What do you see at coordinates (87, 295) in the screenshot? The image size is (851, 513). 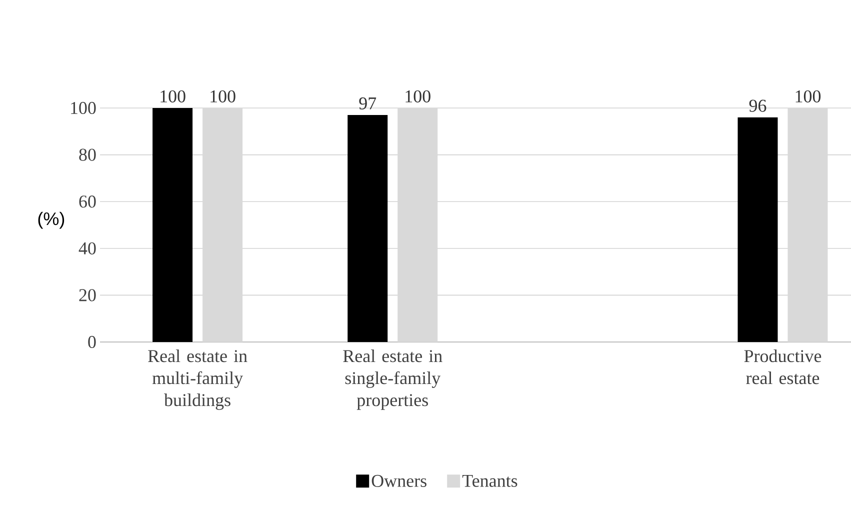 I see `y-tick-label: 20` at bounding box center [87, 295].